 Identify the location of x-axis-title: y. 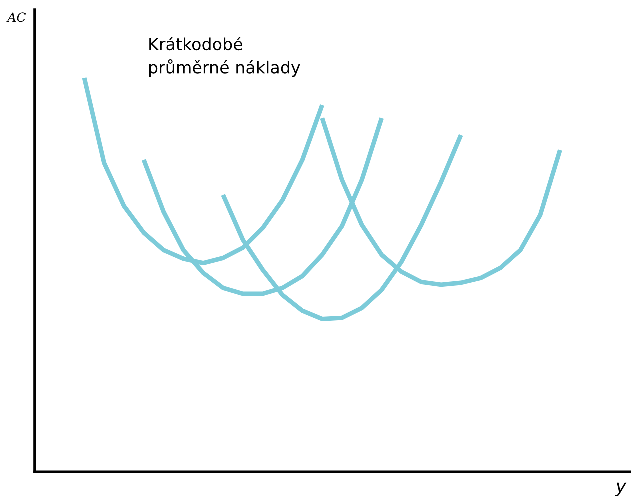
(621, 489).